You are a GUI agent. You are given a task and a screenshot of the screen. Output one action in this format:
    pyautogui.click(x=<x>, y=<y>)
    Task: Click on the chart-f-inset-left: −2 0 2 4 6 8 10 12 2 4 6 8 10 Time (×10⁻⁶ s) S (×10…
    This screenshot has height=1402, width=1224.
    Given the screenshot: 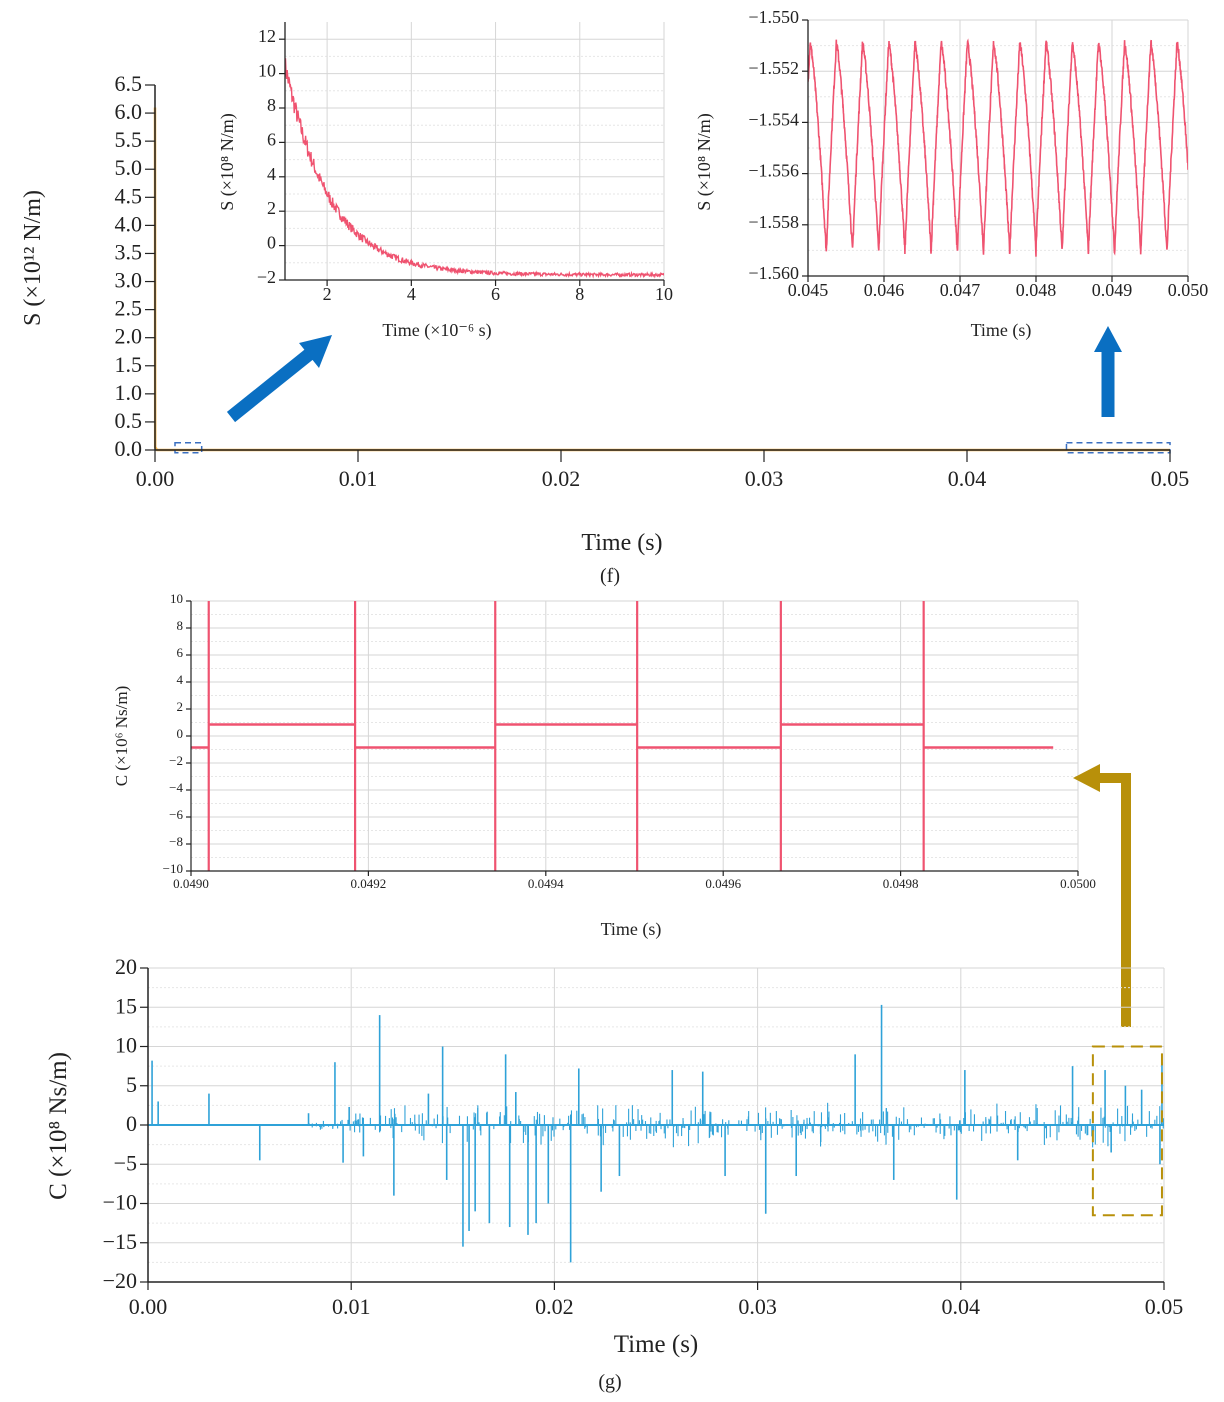 What is the action you would take?
    pyautogui.click(x=445, y=181)
    